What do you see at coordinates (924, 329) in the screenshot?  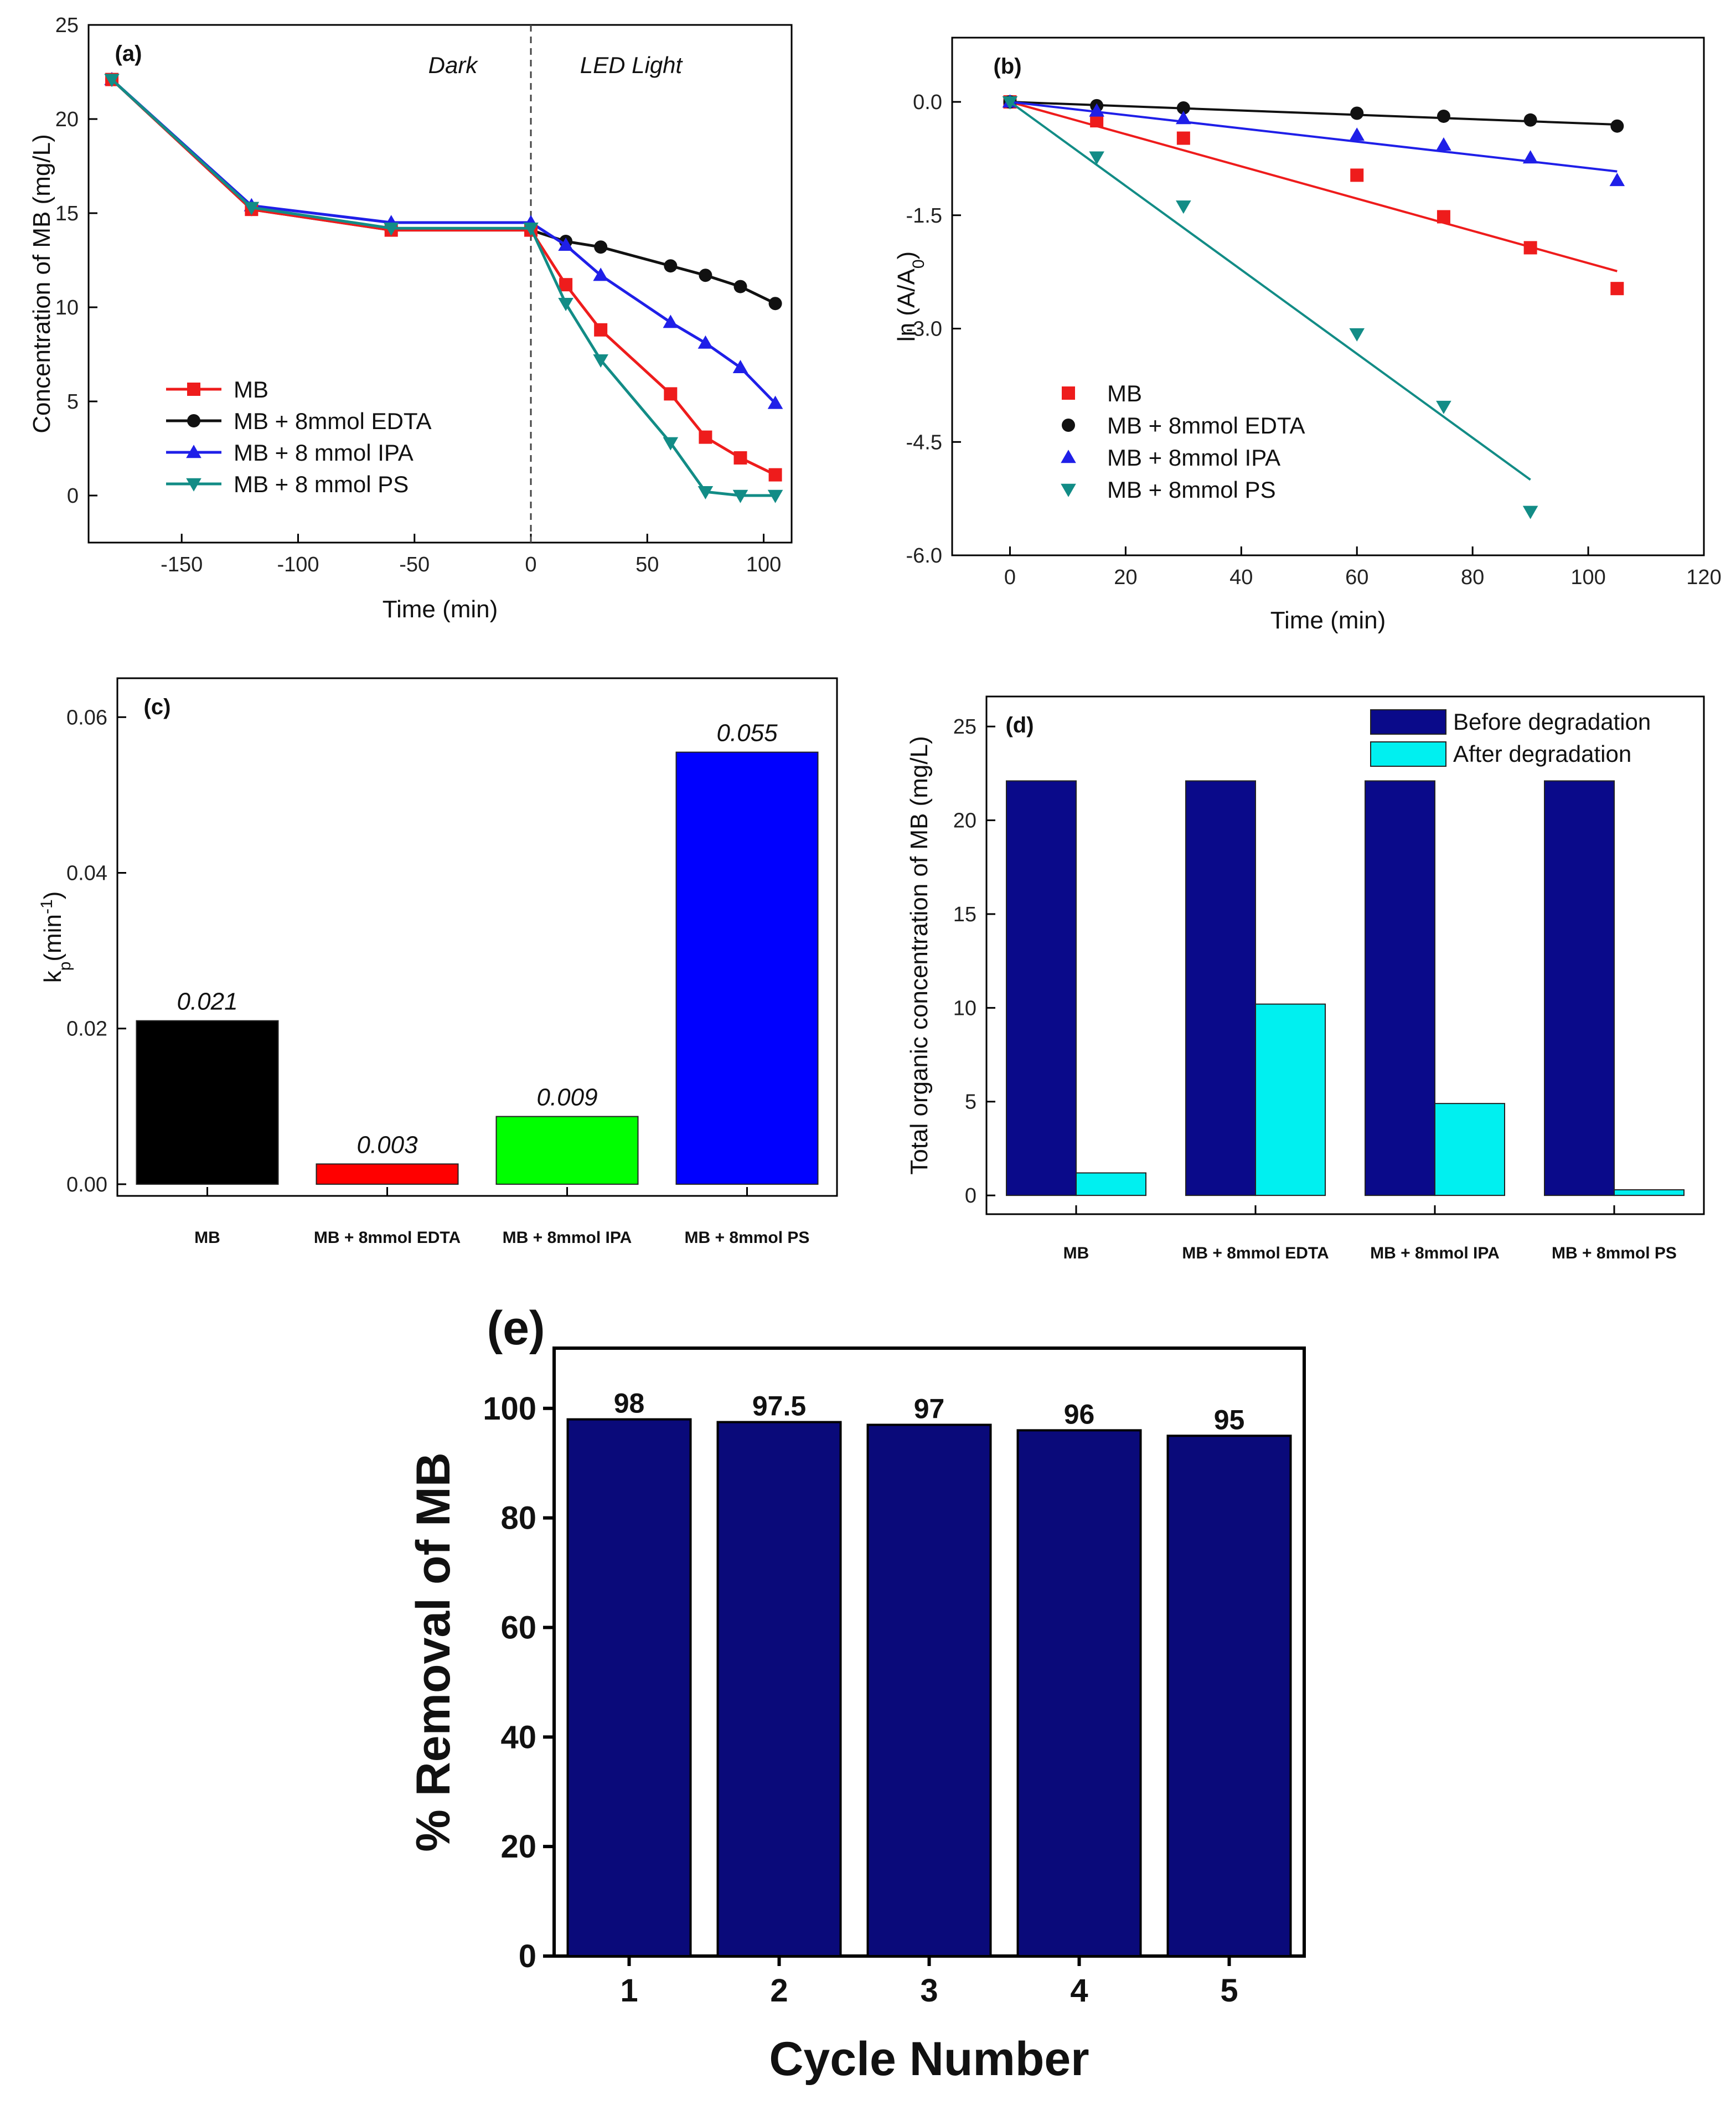 I see `y-tick-label: -3.0` at bounding box center [924, 329].